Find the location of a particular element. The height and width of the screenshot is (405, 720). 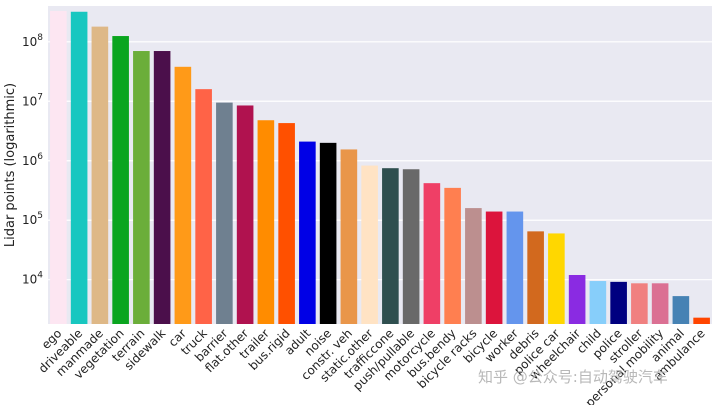

y-axis-ticks: 10⁴ 10⁵ 10⁶ 10⁷ 10⁸ is located at coordinates (32, 160).